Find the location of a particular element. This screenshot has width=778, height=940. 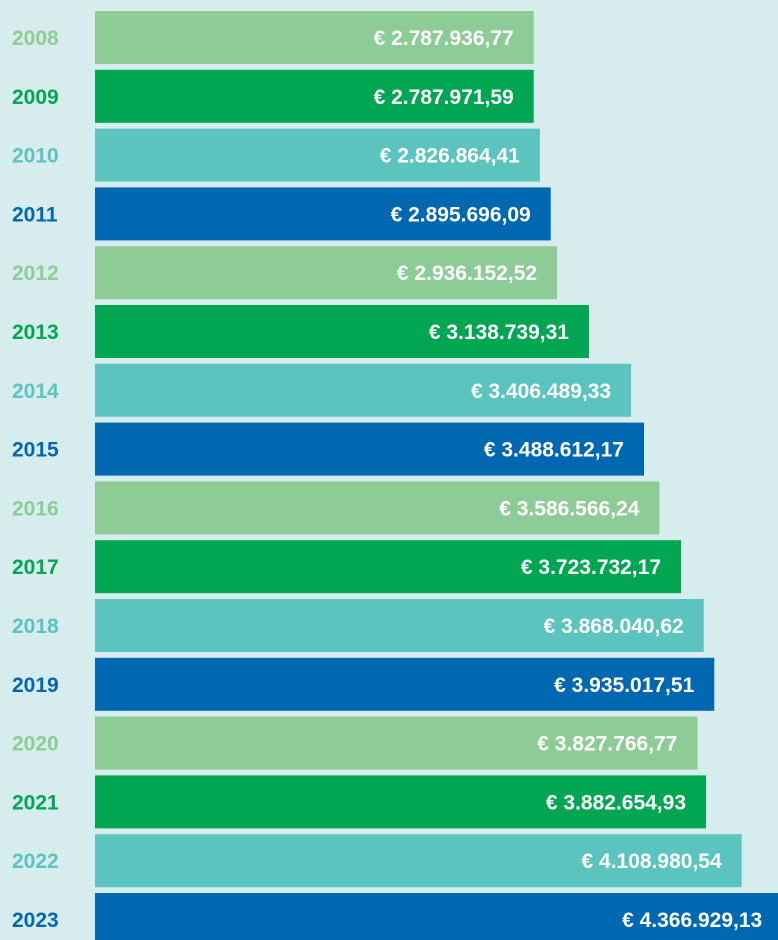

value-label: € 4.108.980,54 is located at coordinates (652, 861).